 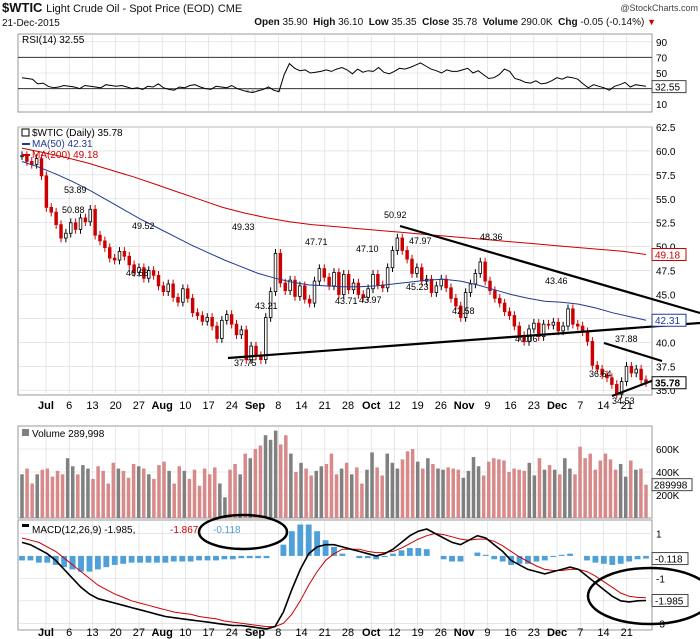 What do you see at coordinates (130, 9) in the screenshot?
I see `instrument-name: Light Crude Oil - Spot Price (EOD)` at bounding box center [130, 9].